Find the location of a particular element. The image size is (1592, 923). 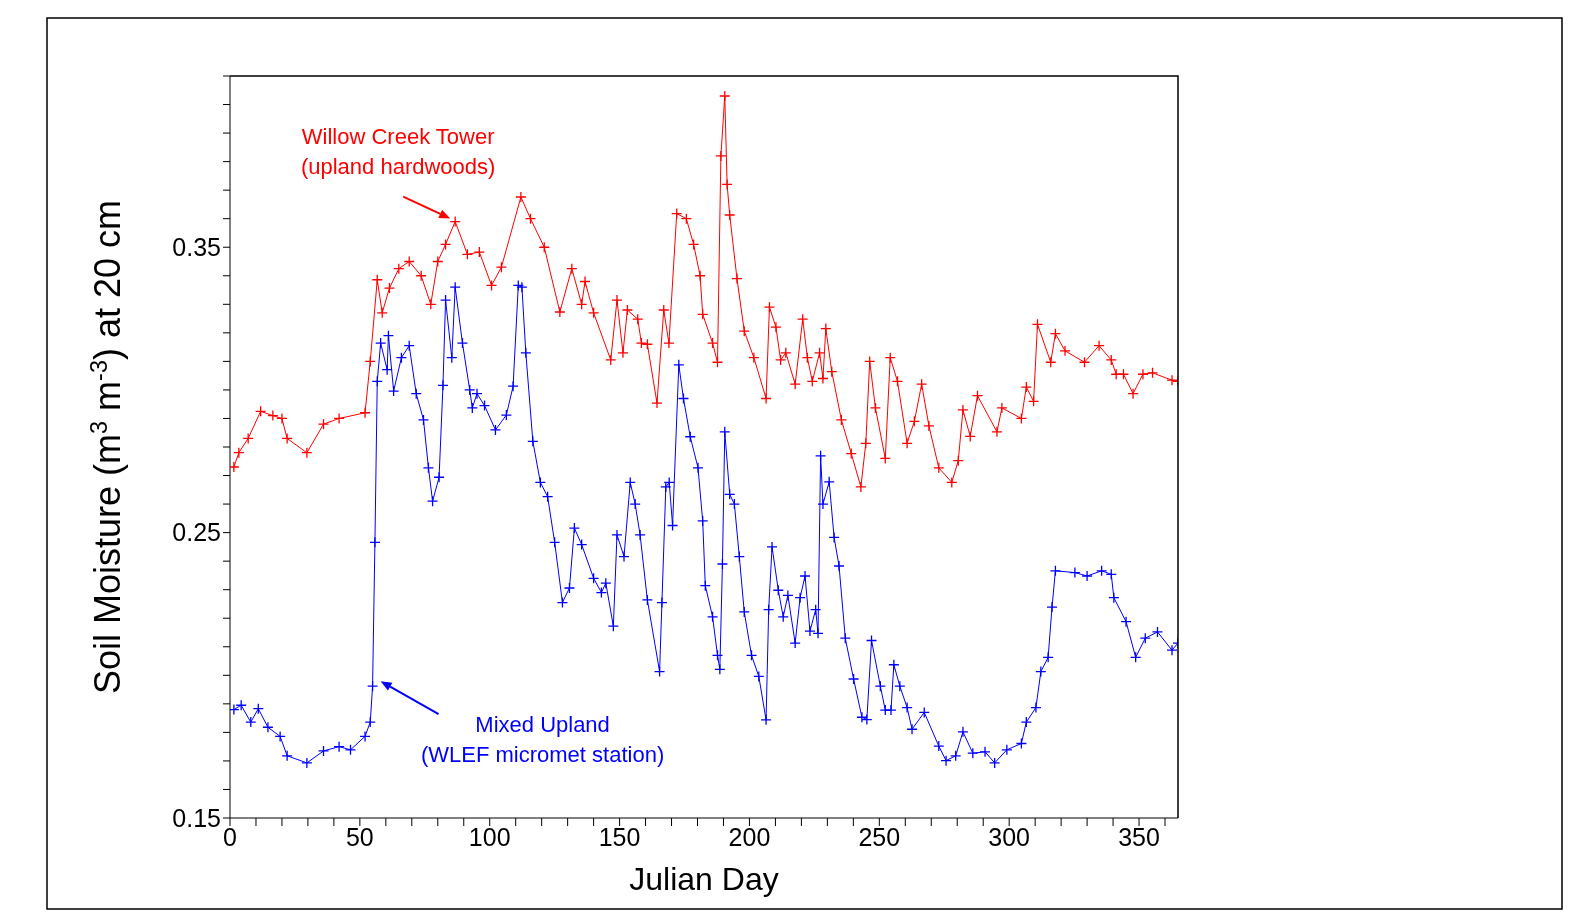

y-tick-label: 0.35 is located at coordinates (196, 247).